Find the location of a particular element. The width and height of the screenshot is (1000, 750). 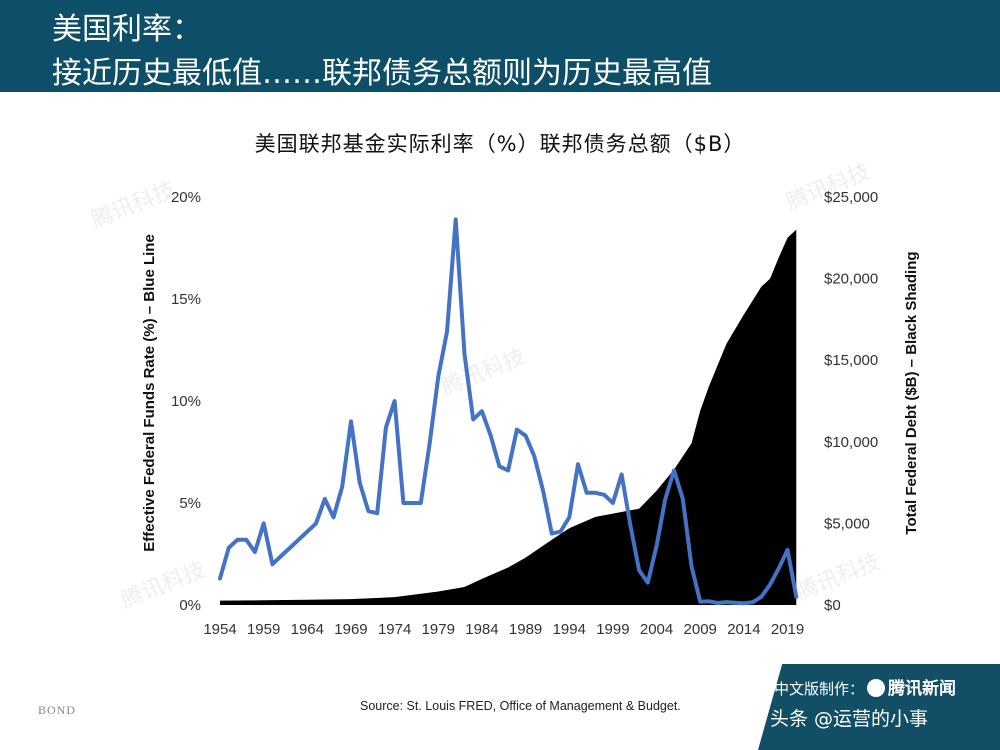

right-tick-label: $15,000 is located at coordinates (851, 360).